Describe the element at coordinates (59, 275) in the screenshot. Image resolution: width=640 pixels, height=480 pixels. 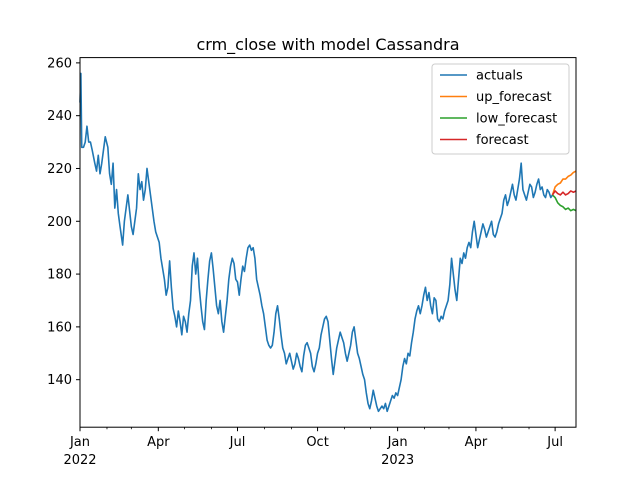
I see `y-tick-label: 180` at that location.